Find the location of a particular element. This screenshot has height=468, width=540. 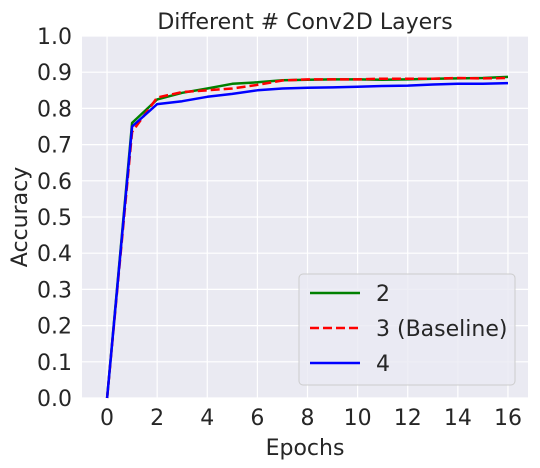

x-tick-label: 6 is located at coordinates (257, 418).